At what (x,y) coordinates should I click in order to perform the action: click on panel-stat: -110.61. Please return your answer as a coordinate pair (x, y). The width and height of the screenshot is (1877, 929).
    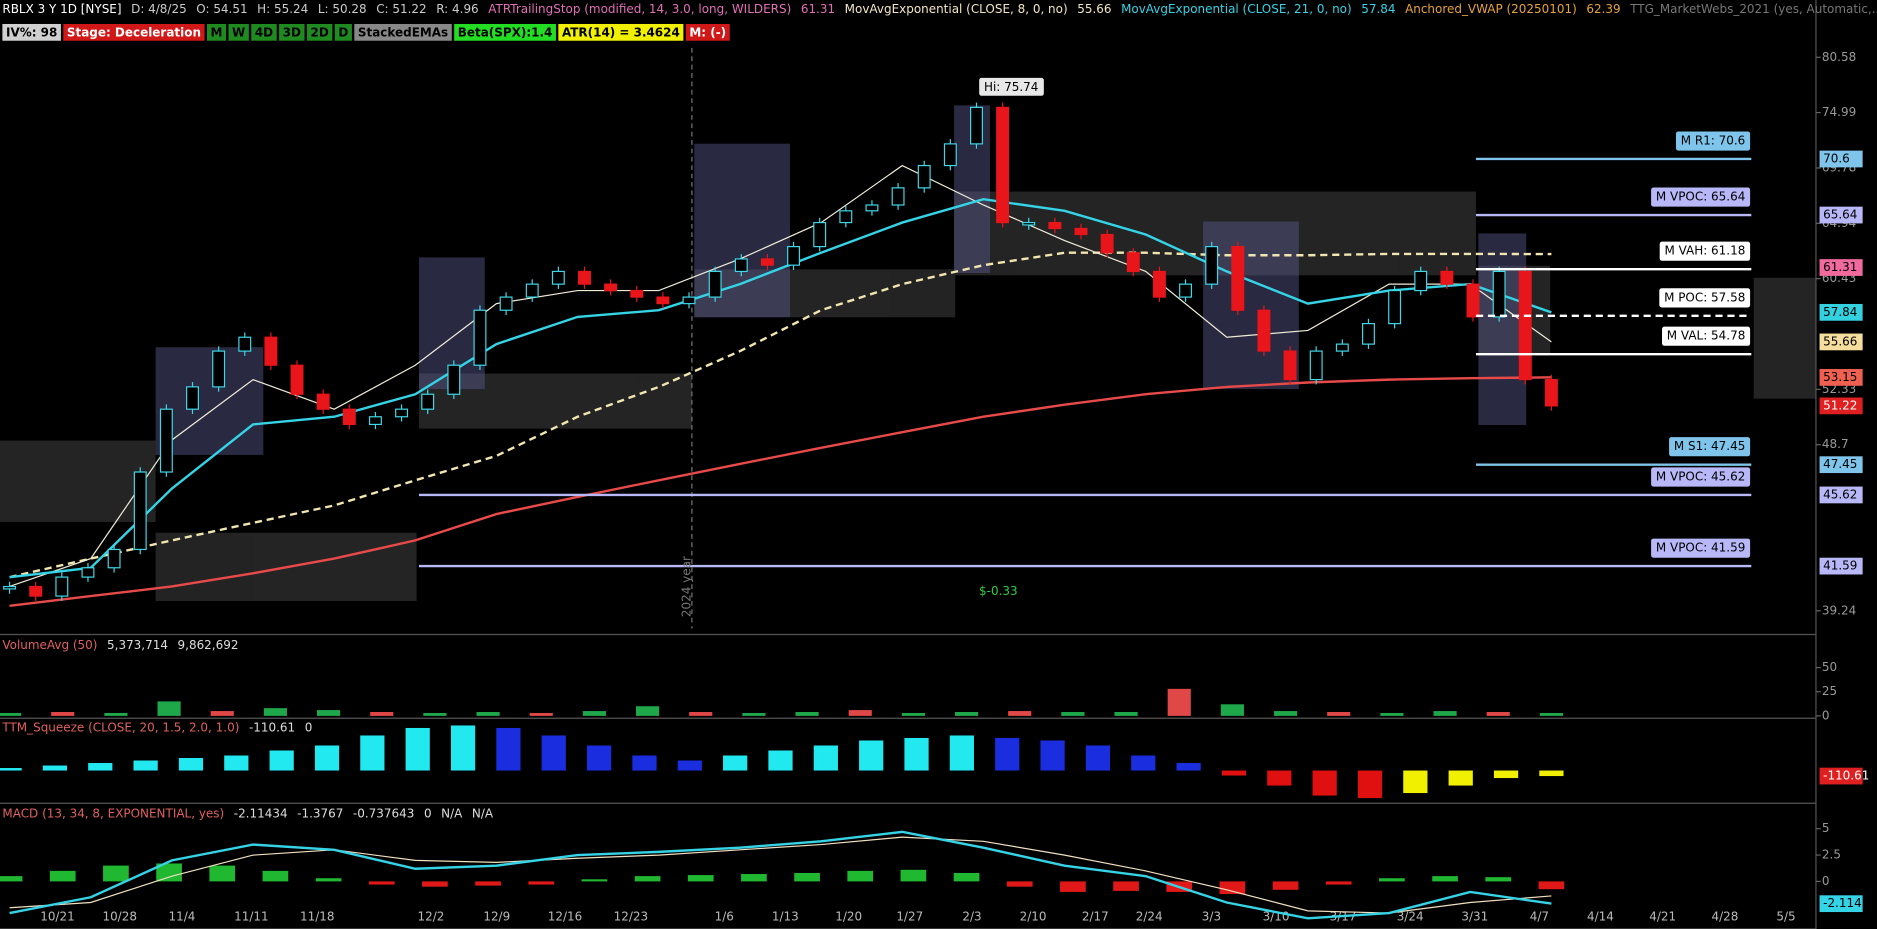
    Looking at the image, I should click on (272, 727).